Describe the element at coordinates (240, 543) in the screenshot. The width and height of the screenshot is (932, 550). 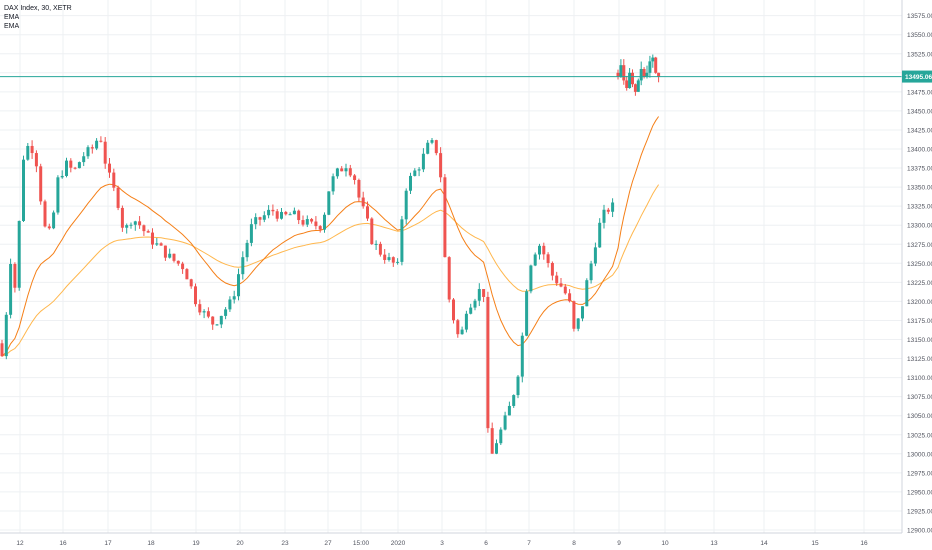
I see `time-tick-label: 20` at that location.